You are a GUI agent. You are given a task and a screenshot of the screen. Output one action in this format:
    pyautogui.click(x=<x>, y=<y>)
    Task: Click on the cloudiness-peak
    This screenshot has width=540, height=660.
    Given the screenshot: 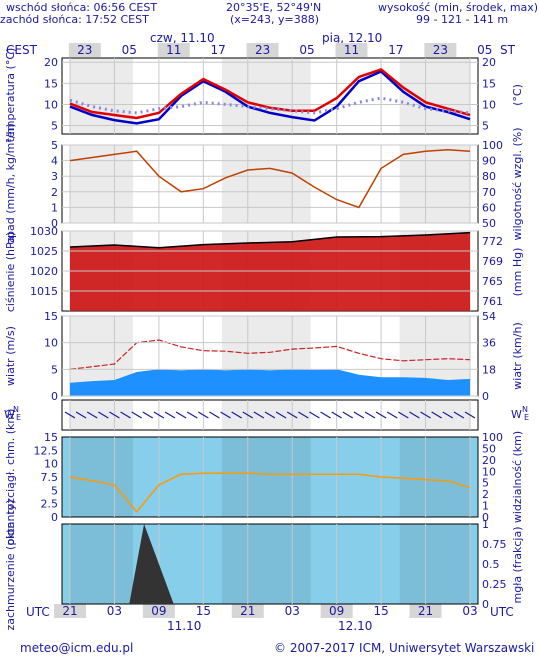 What is the action you would take?
    pyautogui.click(x=151, y=564)
    